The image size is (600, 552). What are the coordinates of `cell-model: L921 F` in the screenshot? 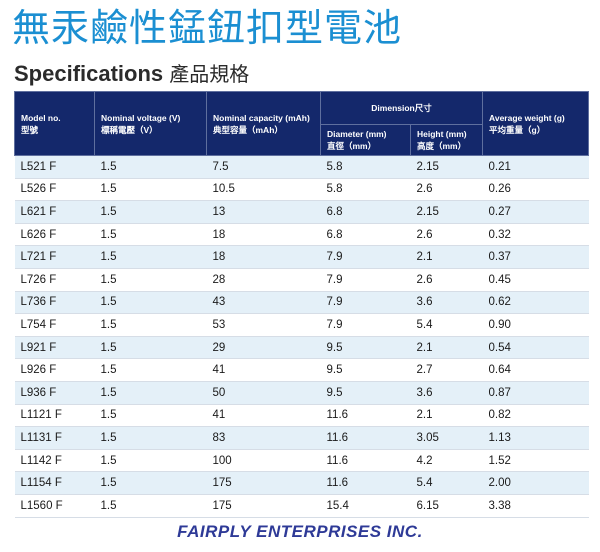 It's located at (54, 348).